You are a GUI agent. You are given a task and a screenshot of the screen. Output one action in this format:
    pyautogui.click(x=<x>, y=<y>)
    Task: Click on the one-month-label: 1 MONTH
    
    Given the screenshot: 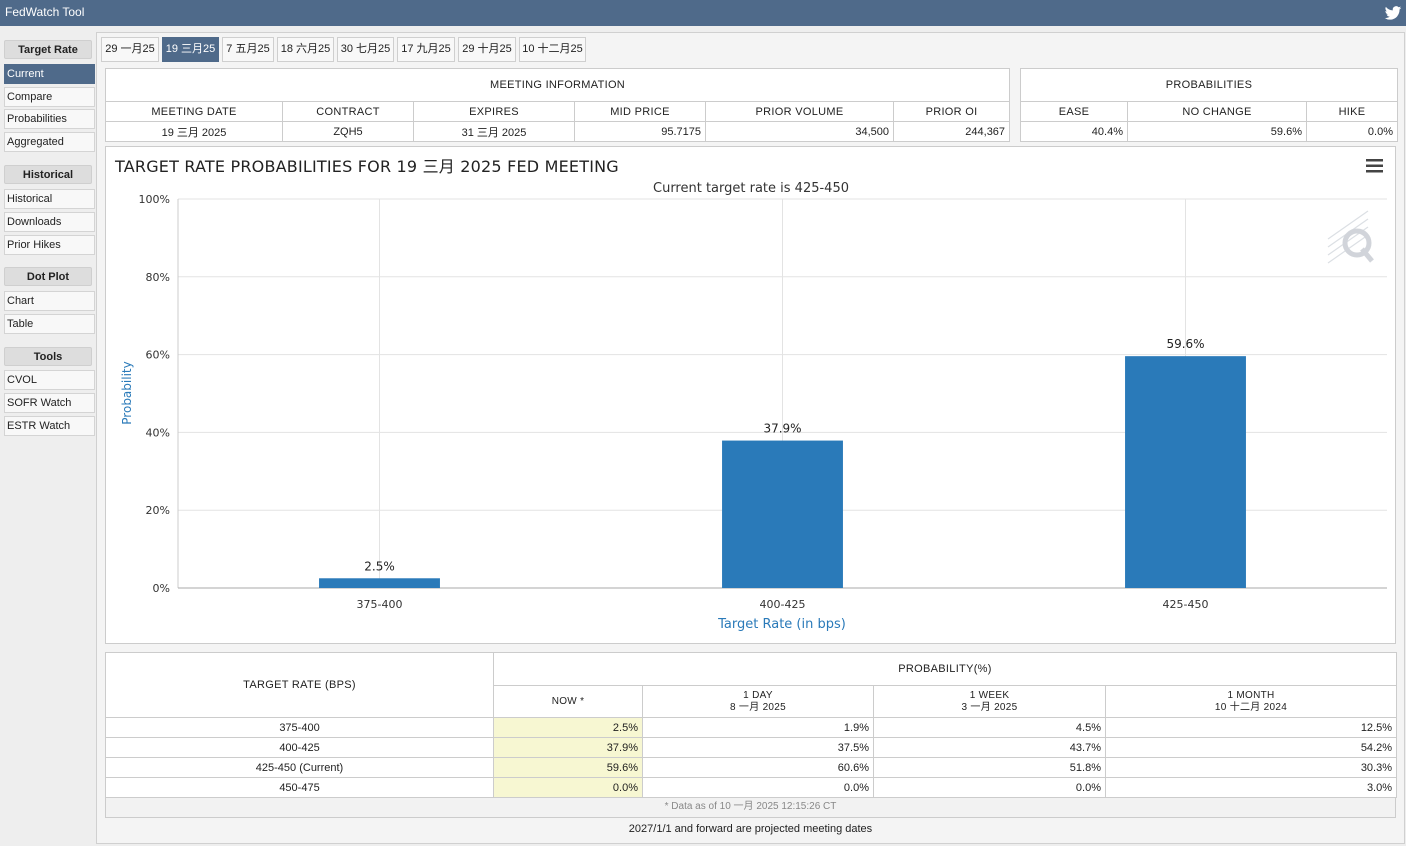 What is the action you would take?
    pyautogui.click(x=1251, y=695)
    